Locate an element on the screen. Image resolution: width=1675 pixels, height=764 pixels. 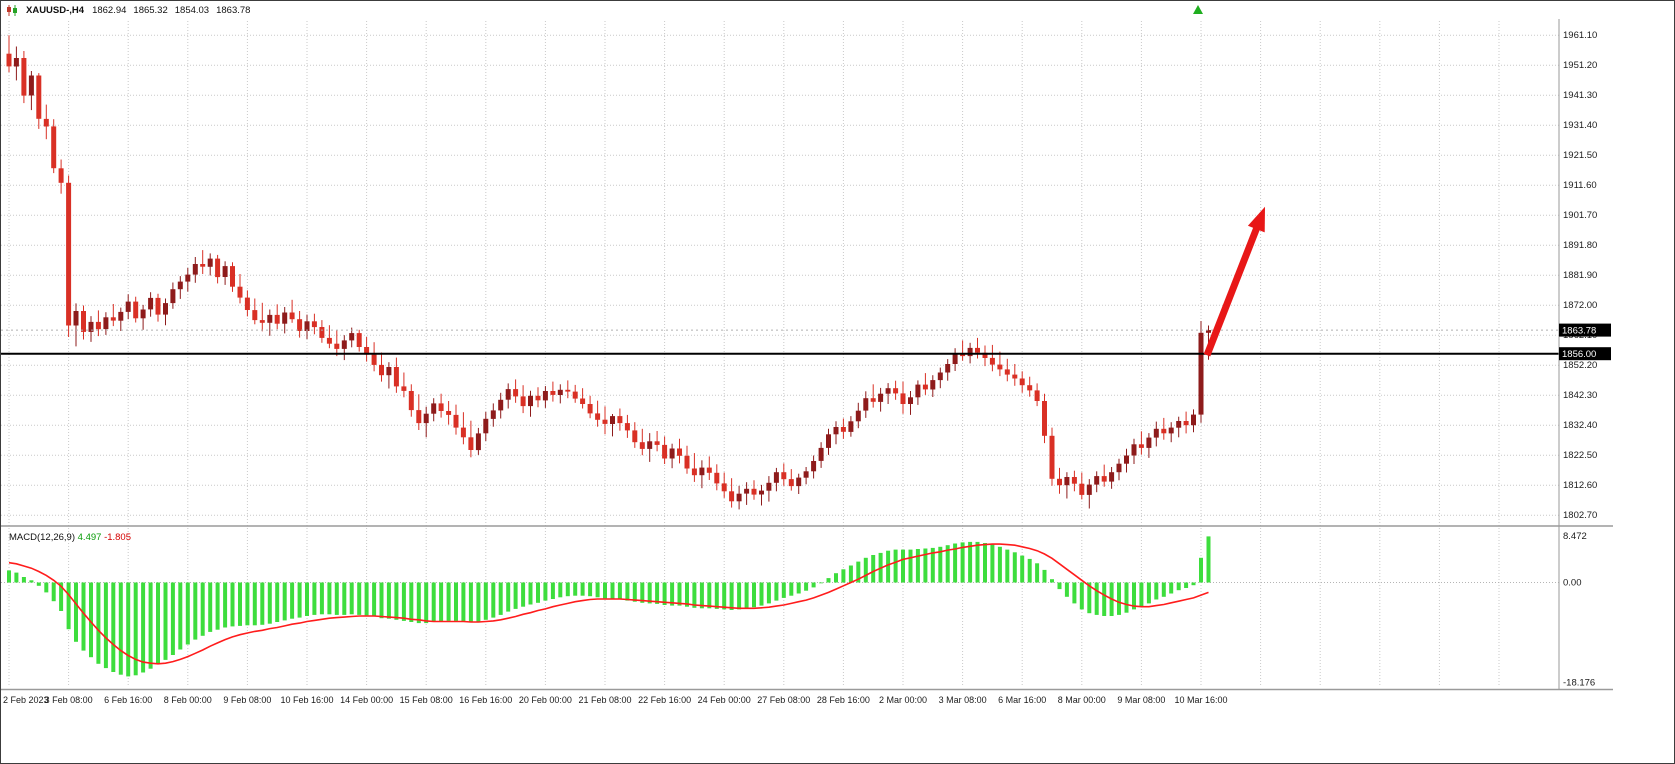
macd-indicator-label: MACD(12,26,9) 4.497 -1.805 is located at coordinates (70, 537).